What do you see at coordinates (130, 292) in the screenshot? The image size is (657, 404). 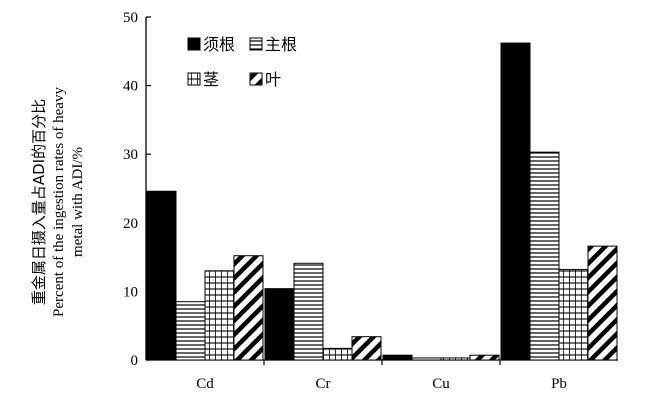 I see `y-tick-label: 10` at bounding box center [130, 292].